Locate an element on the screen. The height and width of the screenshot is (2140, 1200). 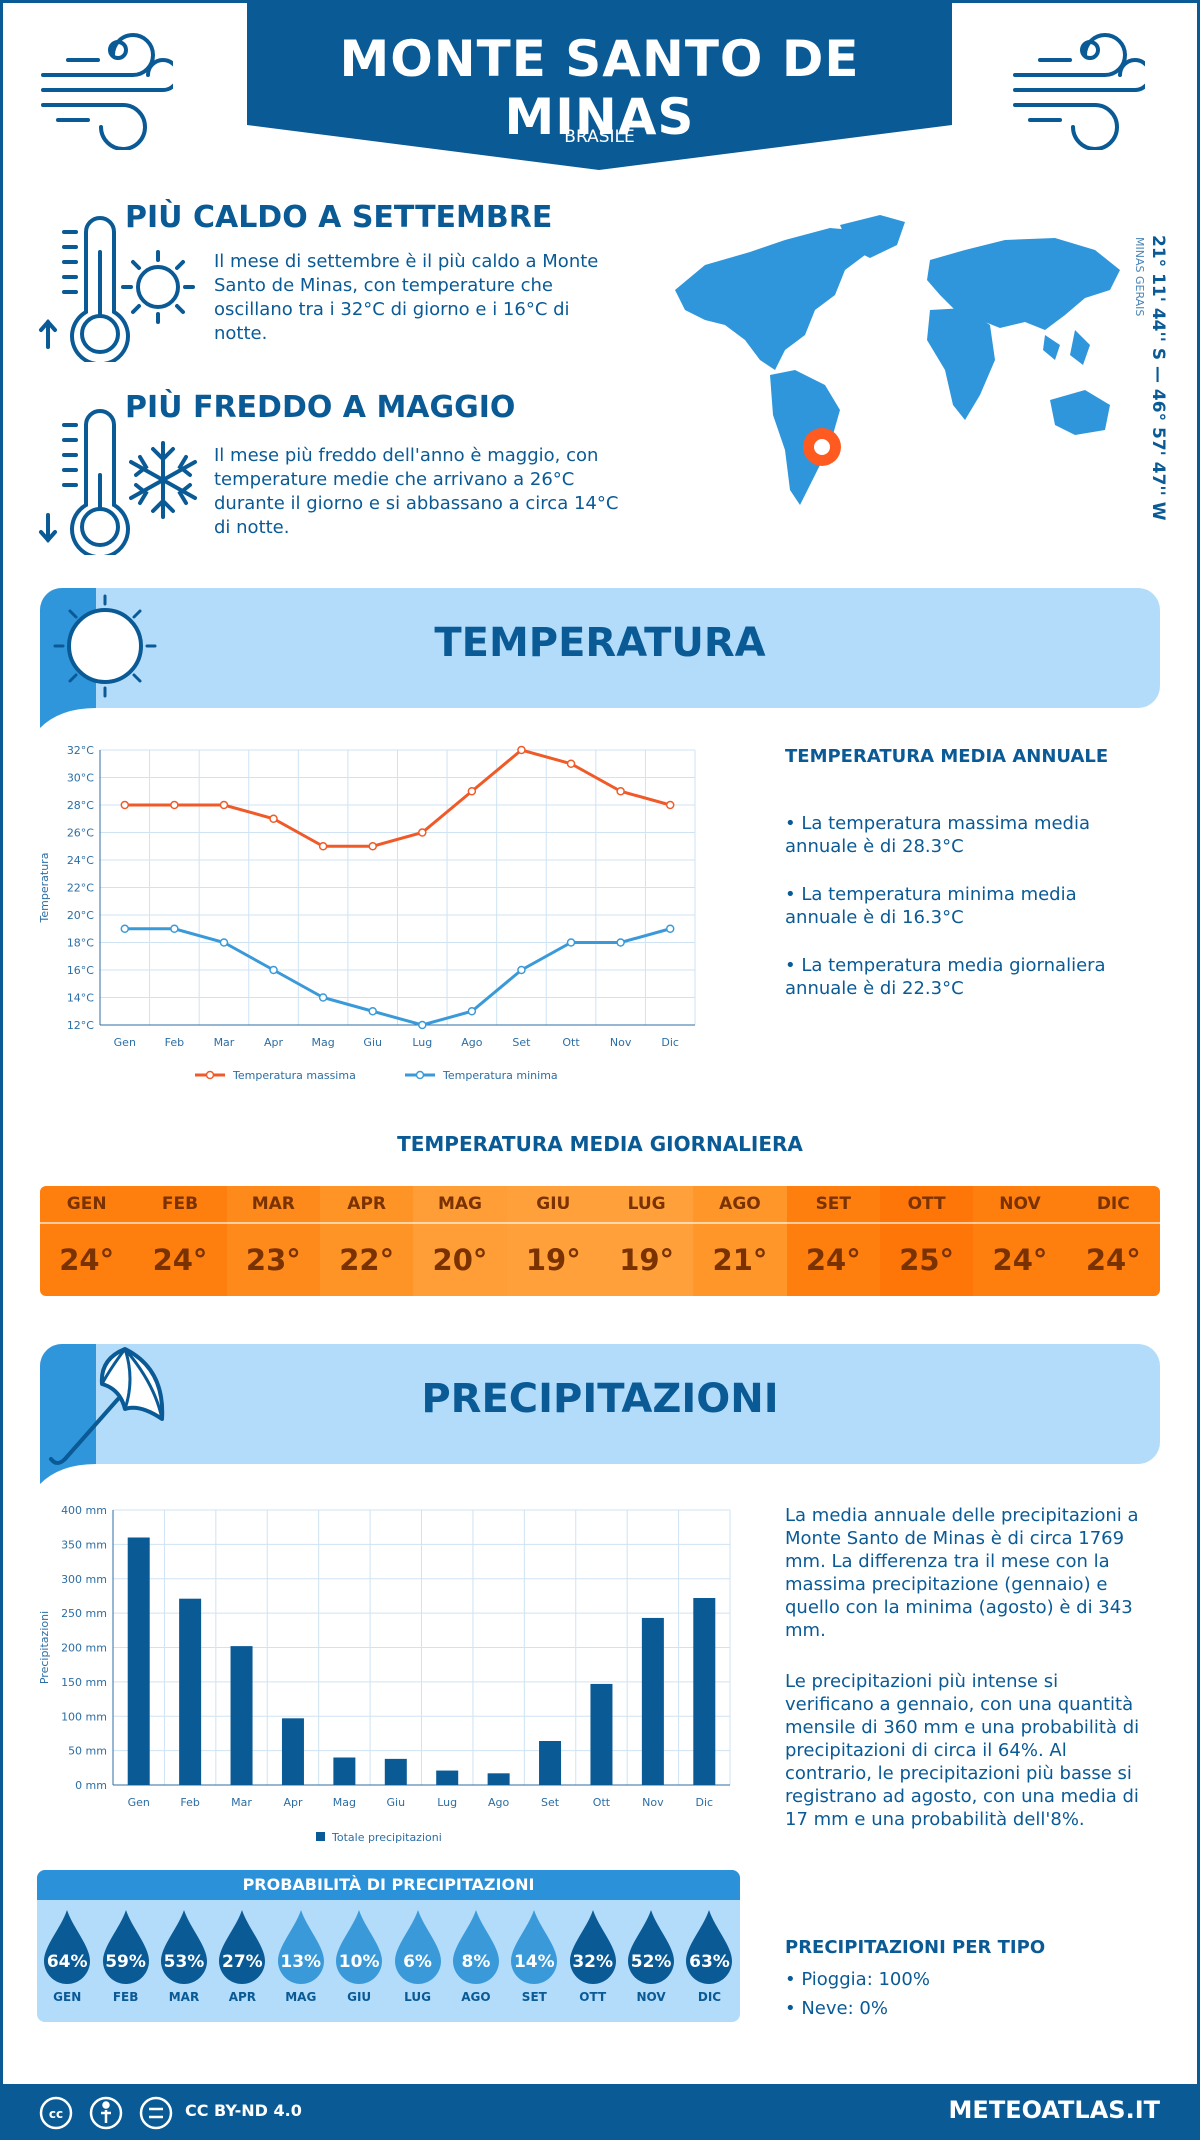
x-tick-label: Ago is located at coordinates (472, 1042).